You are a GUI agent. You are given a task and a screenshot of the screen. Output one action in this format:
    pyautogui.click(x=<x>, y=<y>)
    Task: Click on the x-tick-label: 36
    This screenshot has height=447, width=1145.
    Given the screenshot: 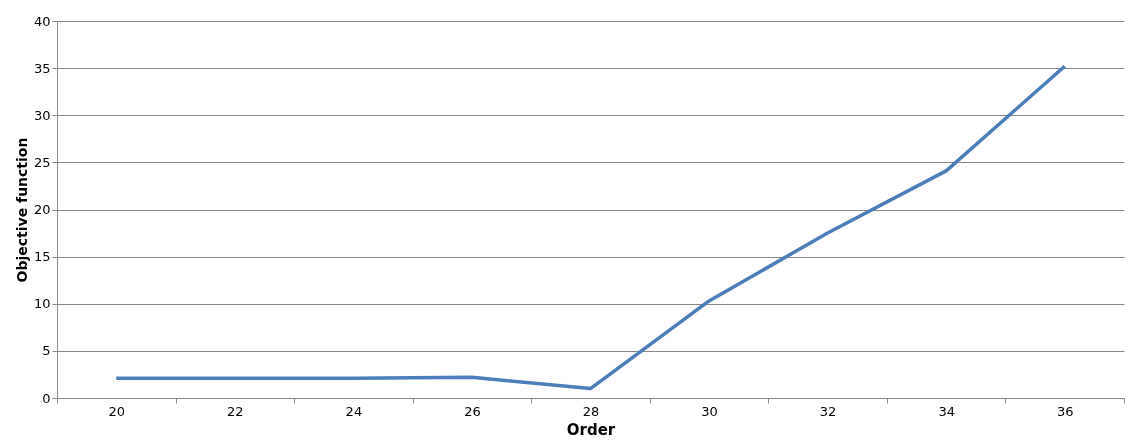 What is the action you would take?
    pyautogui.click(x=1065, y=411)
    